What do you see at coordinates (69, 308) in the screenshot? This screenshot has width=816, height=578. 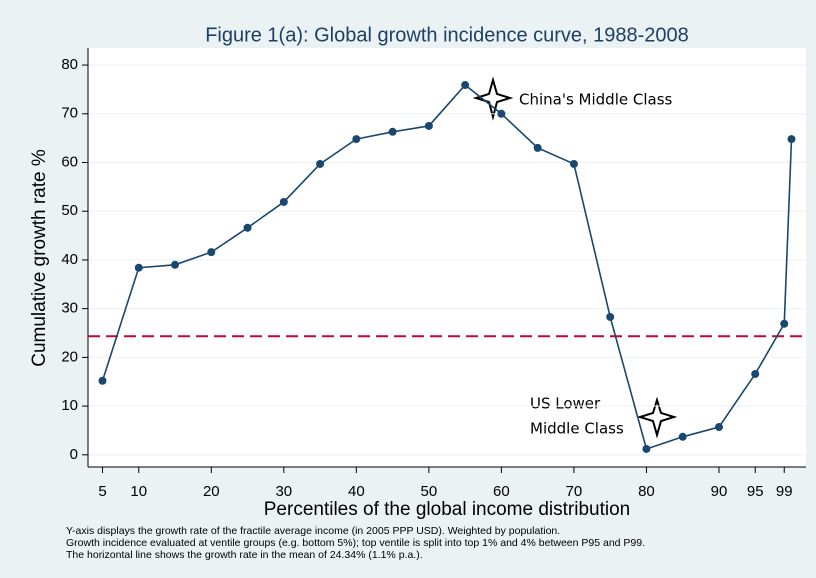 I see `y-tick-label: 30` at bounding box center [69, 308].